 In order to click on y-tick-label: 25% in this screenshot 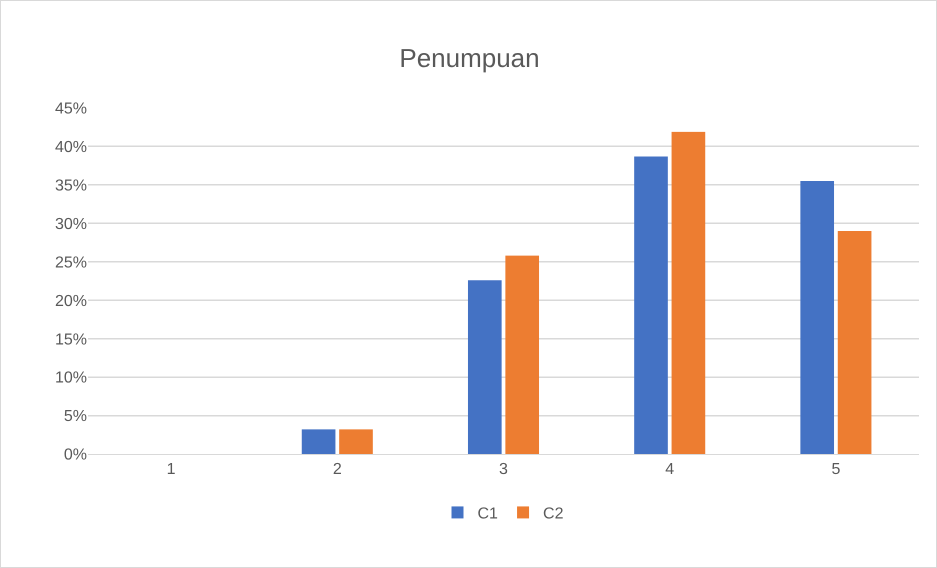, I will do `click(70, 263)`.